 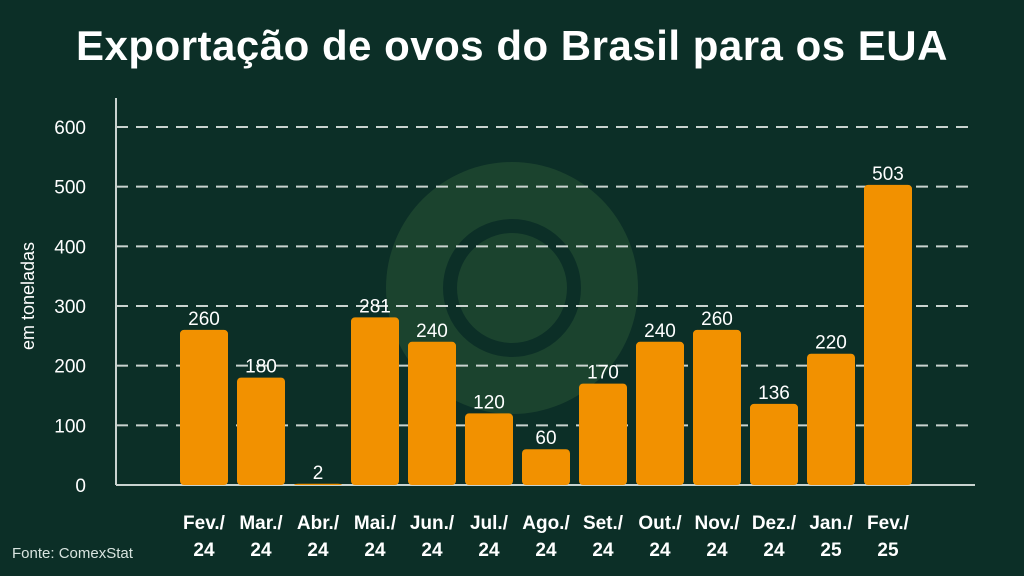 I want to click on y-tick-label: 100, so click(x=70, y=426).